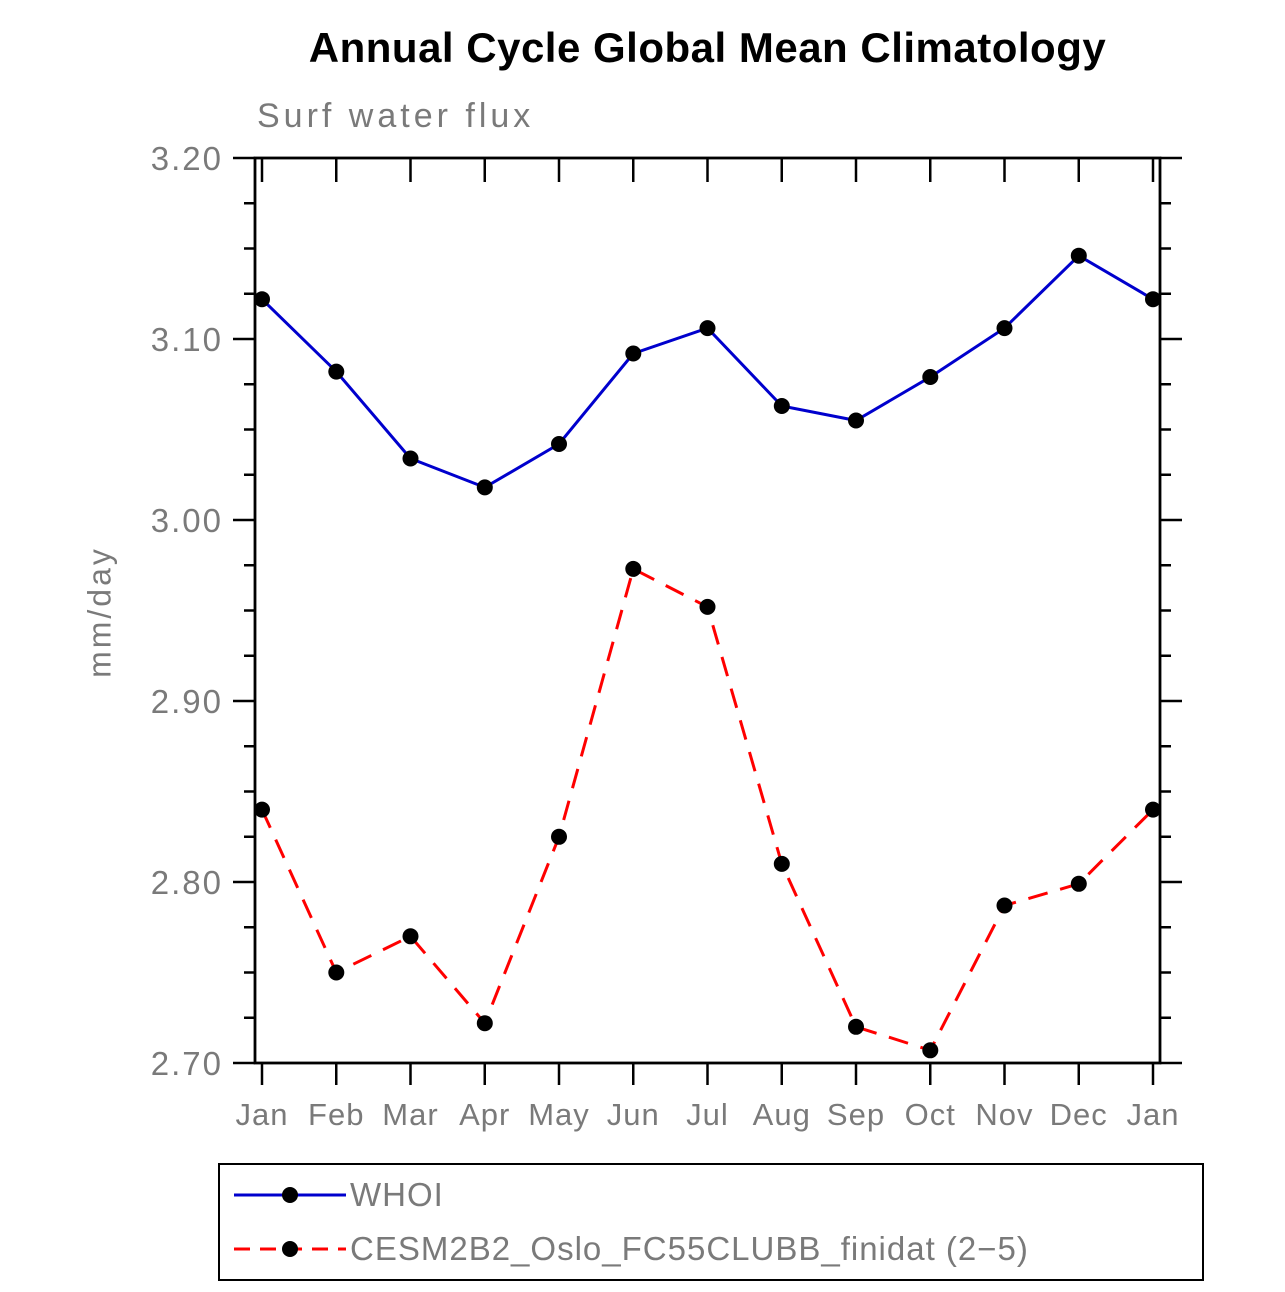 This screenshot has width=1285, height=1292. Describe the element at coordinates (396, 116) in the screenshot. I see `chart-subtitle: Surf water flux` at that location.